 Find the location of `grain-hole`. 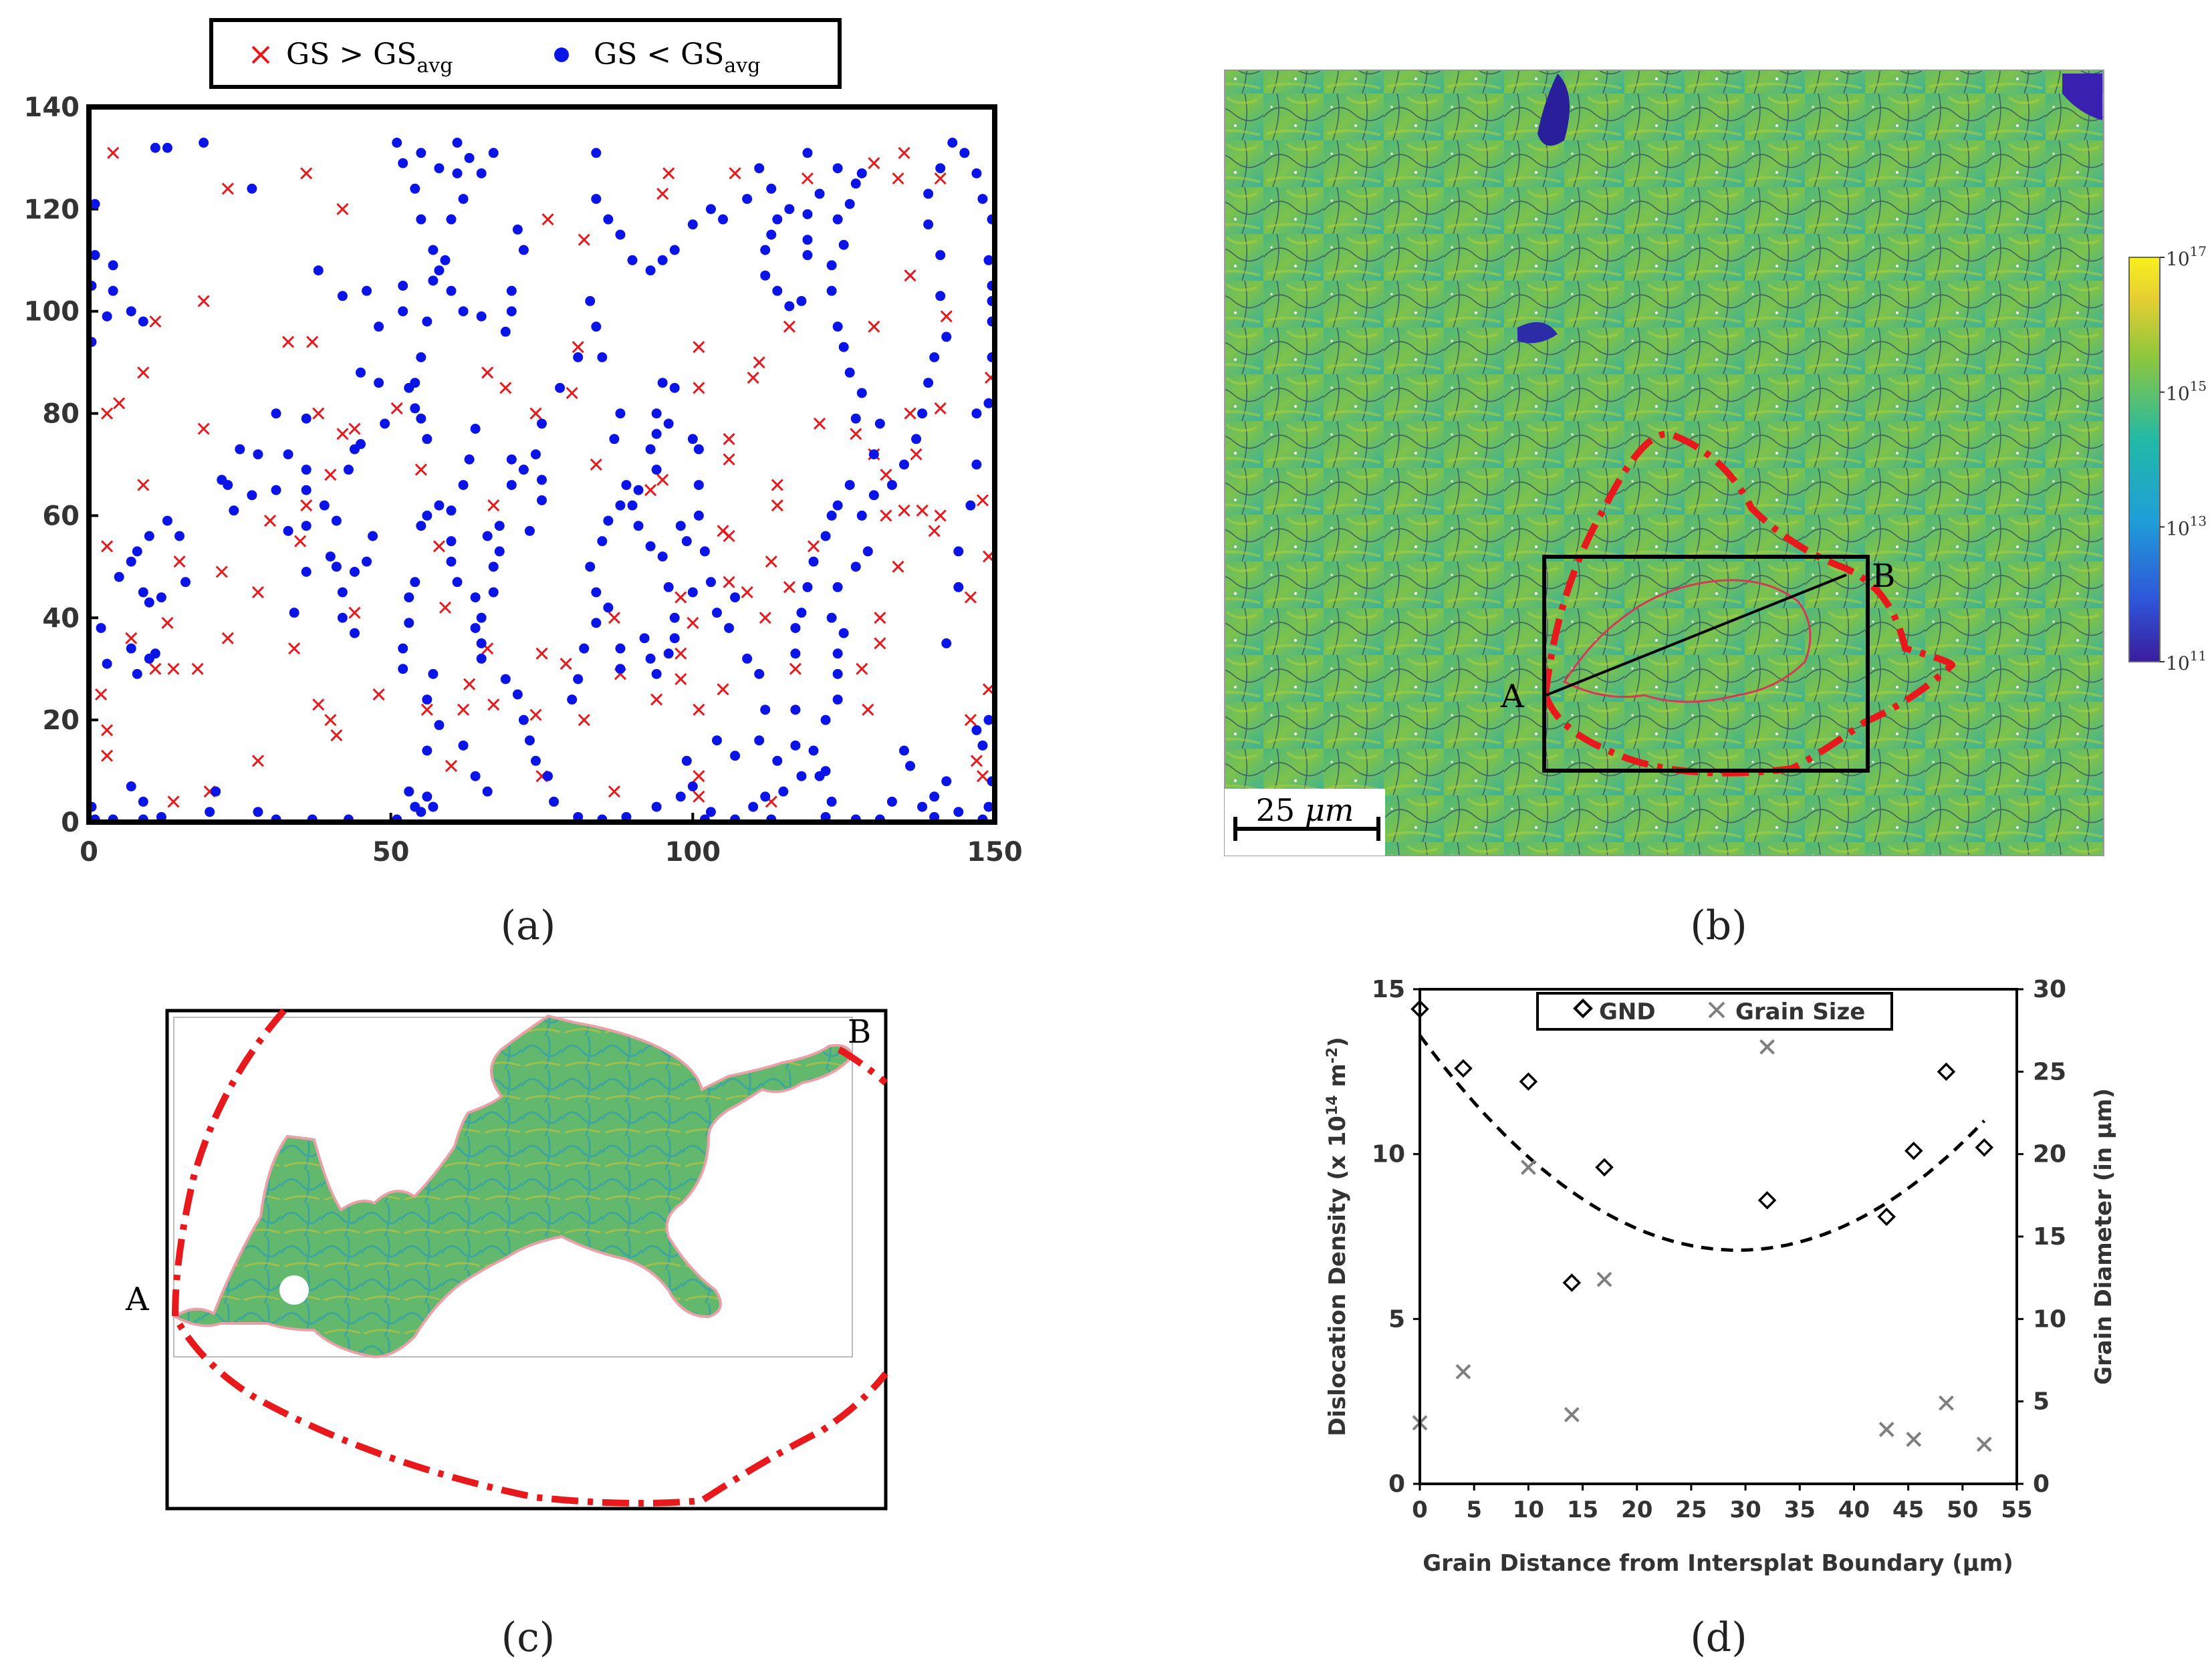

grain-hole is located at coordinates (294, 1290).